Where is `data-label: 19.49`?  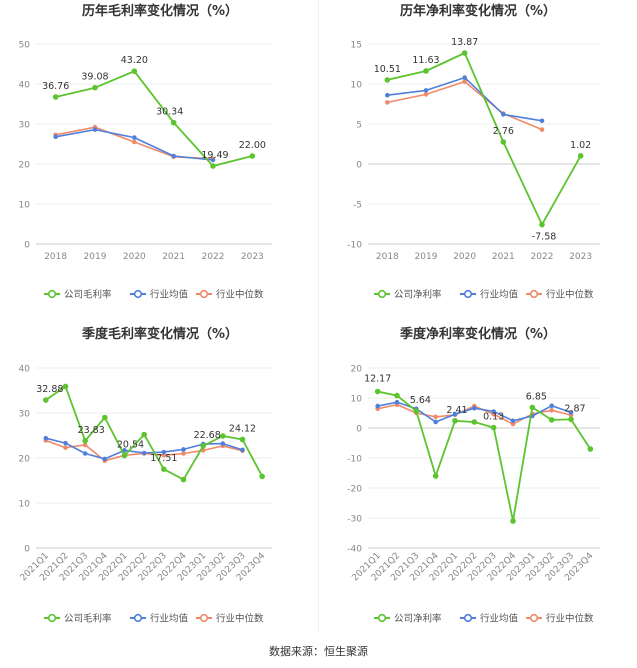
data-label: 19.49 is located at coordinates (214, 155).